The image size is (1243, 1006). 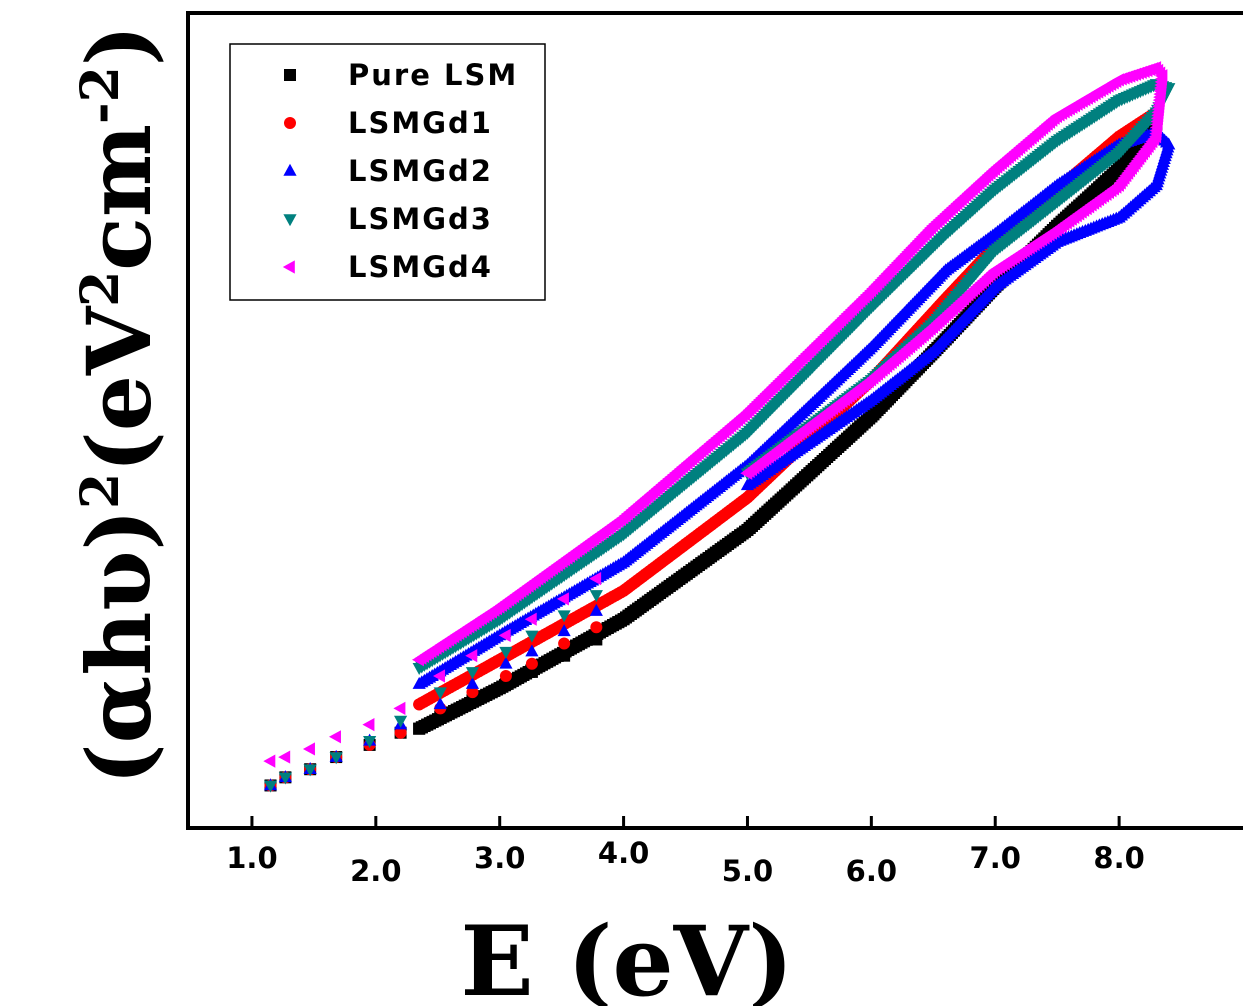 I want to click on legend: Pure LSM LSMGd1 LSMGd2 LSMGd3 LSMGd4, so click(x=387, y=172).